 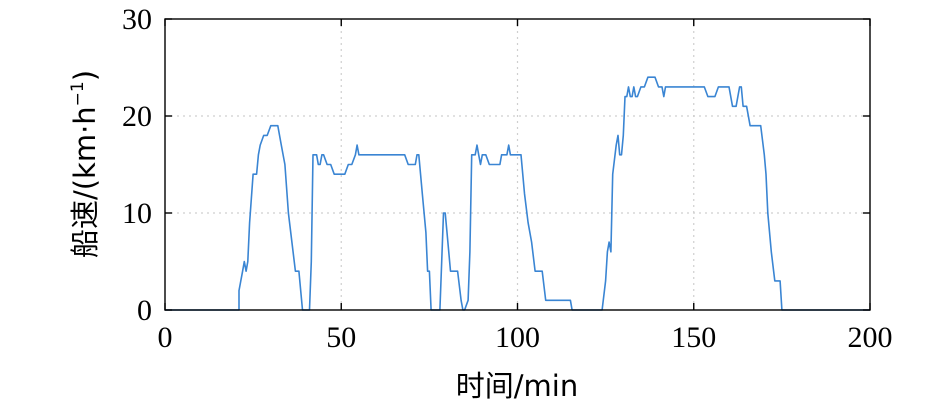 I want to click on x-tick-label: 100, so click(x=517, y=337).